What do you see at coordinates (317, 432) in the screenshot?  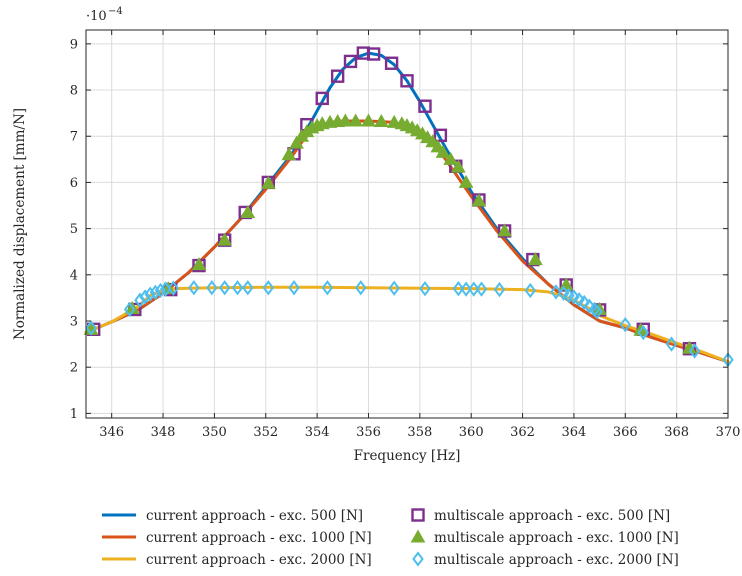 I see `x-tick-label: 354` at bounding box center [317, 432].